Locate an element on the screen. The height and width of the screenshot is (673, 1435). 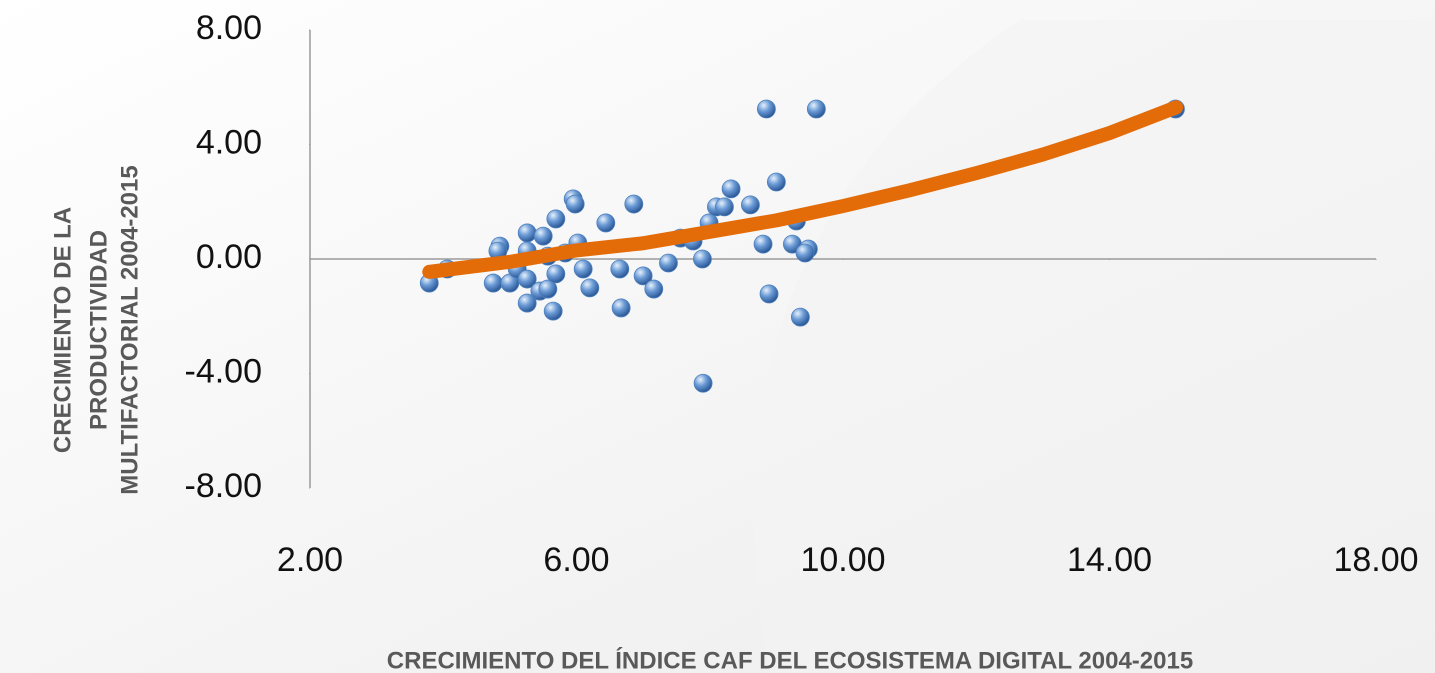
x-tick-label: 6.00 is located at coordinates (576, 560).